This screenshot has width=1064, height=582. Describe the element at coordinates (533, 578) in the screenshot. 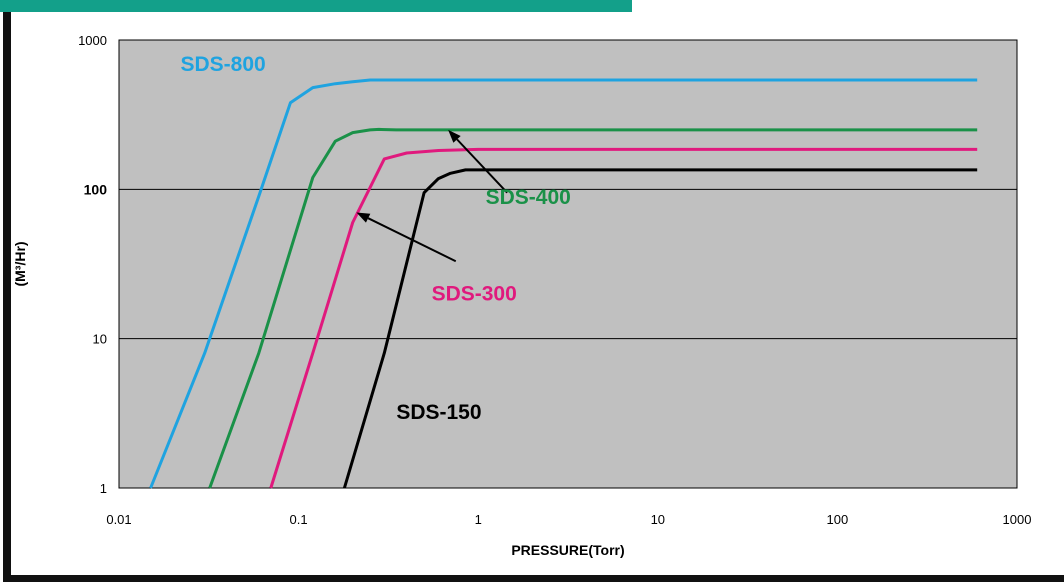

I see `frame-bottom-border` at that location.